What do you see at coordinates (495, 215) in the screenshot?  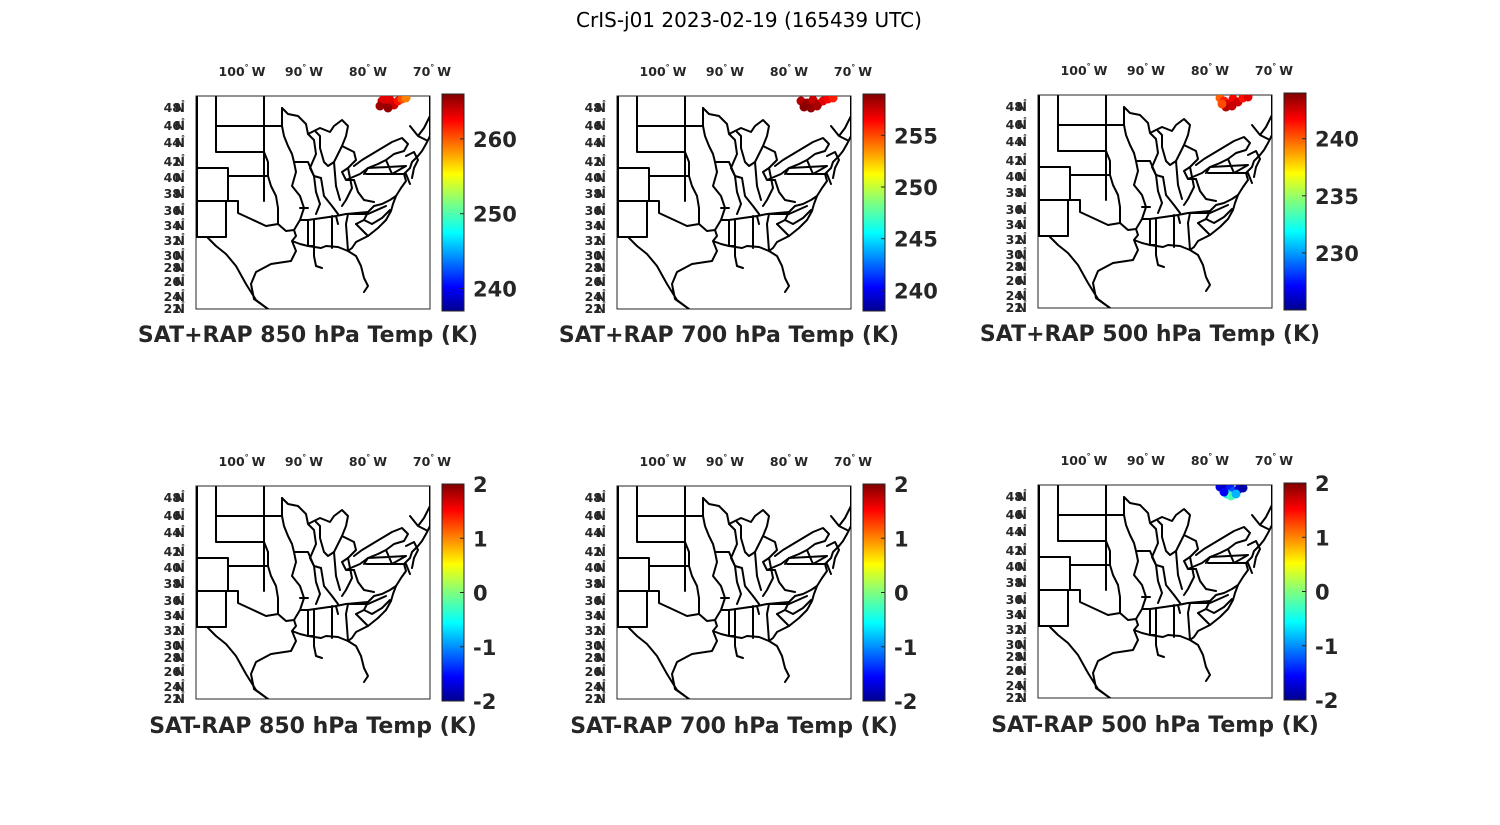 I see `colorbar-tick-label: 250` at bounding box center [495, 215].